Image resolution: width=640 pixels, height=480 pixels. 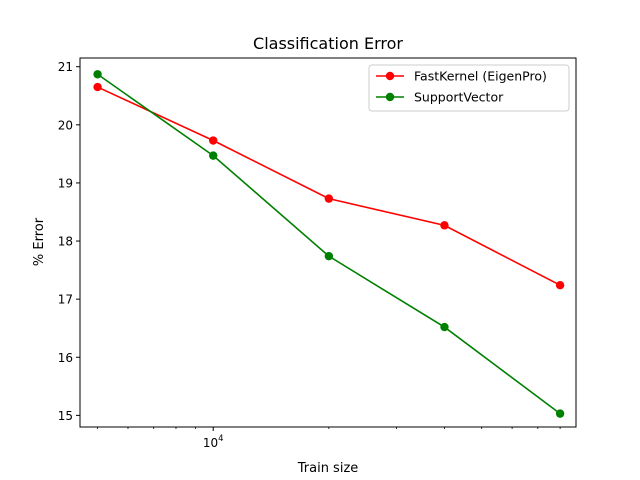 What do you see at coordinates (480, 76) in the screenshot?
I see `legend-label: FastKernel (EigenPro)` at bounding box center [480, 76].